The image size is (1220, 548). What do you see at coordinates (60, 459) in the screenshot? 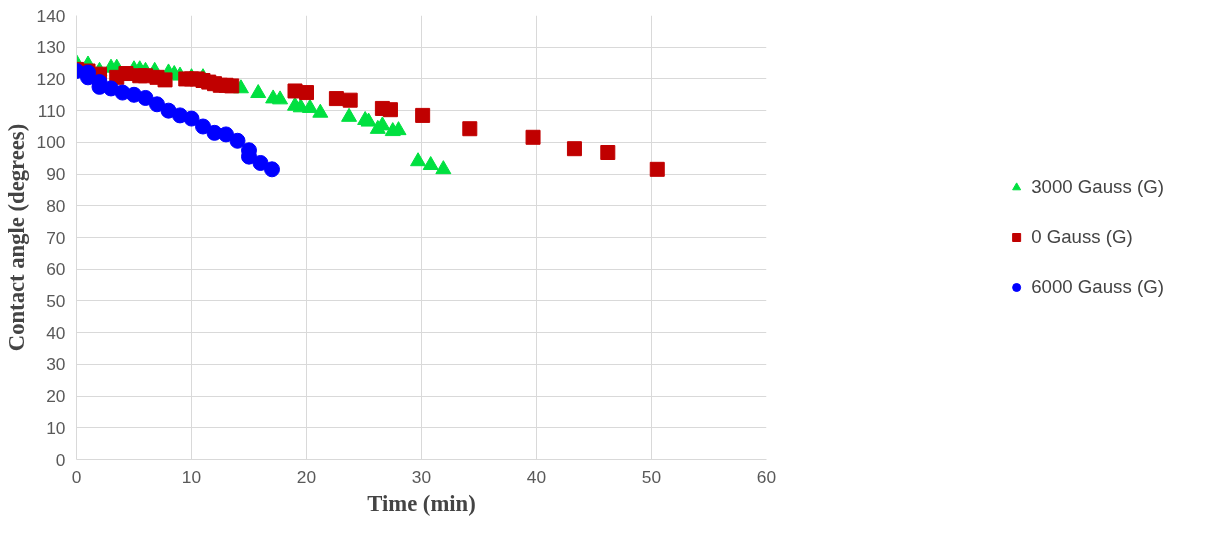
I see `y-tick-label: 0` at bounding box center [60, 459].